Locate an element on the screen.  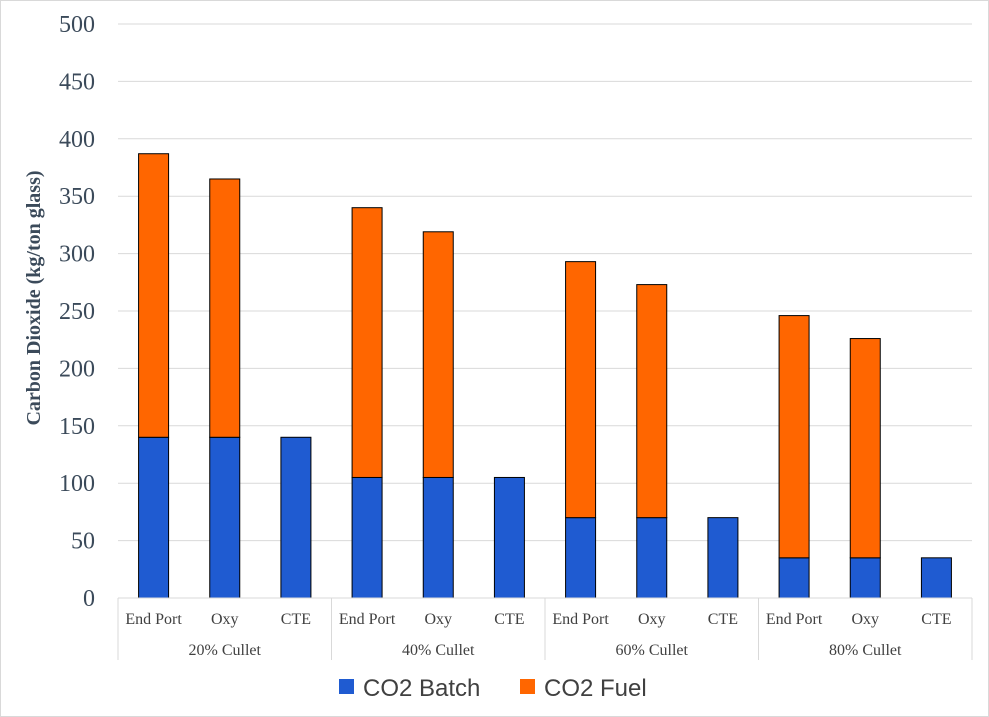
y-tick-label: 400 is located at coordinates (77, 140).